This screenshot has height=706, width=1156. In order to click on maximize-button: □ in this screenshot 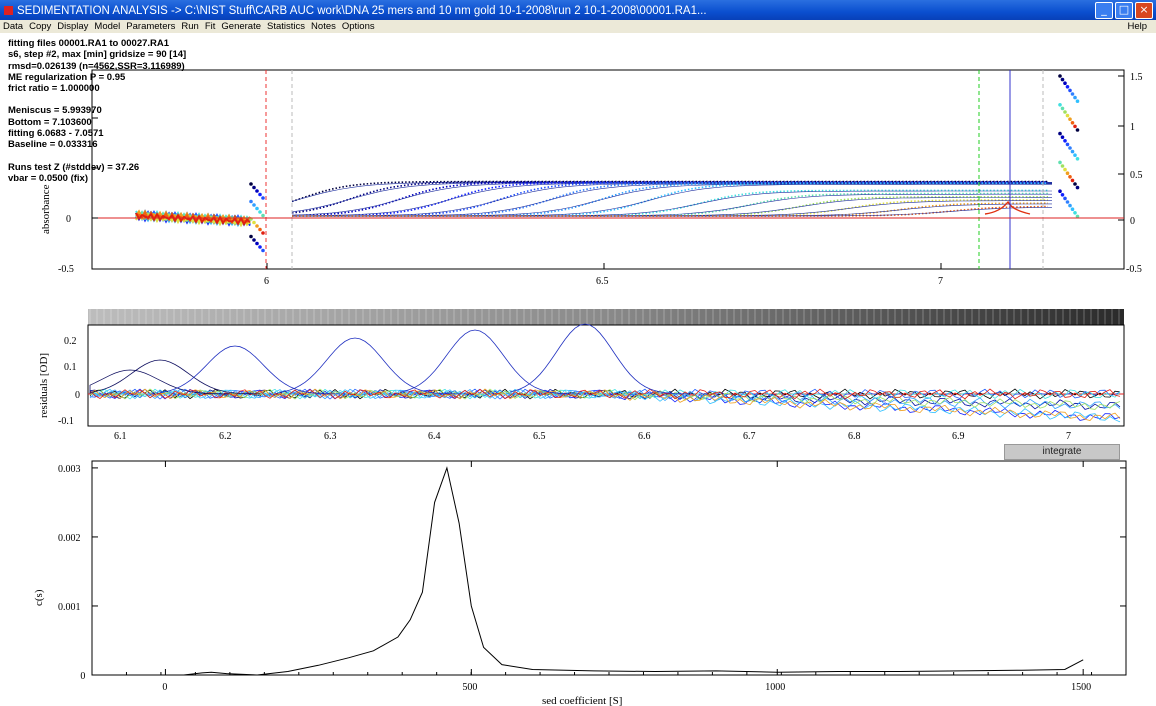, I will do `click(1124, 10)`.